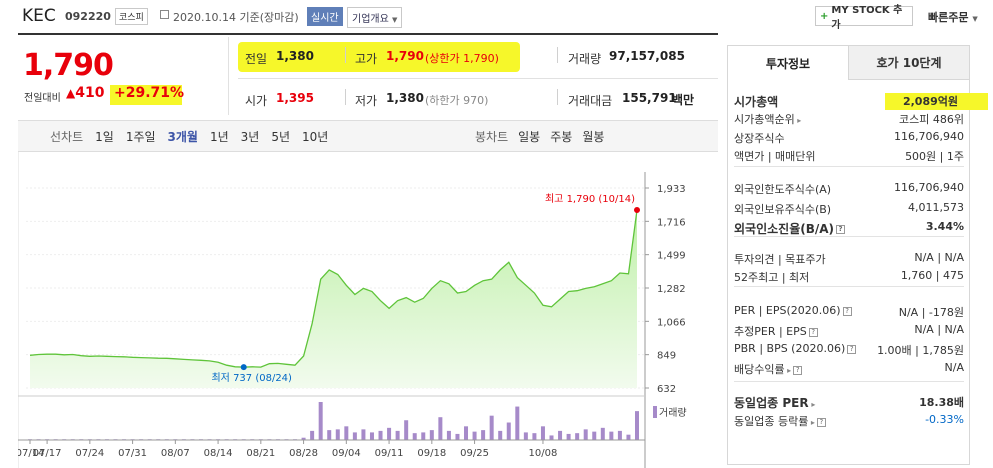 This screenshot has width=993, height=468. What do you see at coordinates (939, 257) in the screenshot?
I see `info-row-value: N/A | N/A` at bounding box center [939, 257].